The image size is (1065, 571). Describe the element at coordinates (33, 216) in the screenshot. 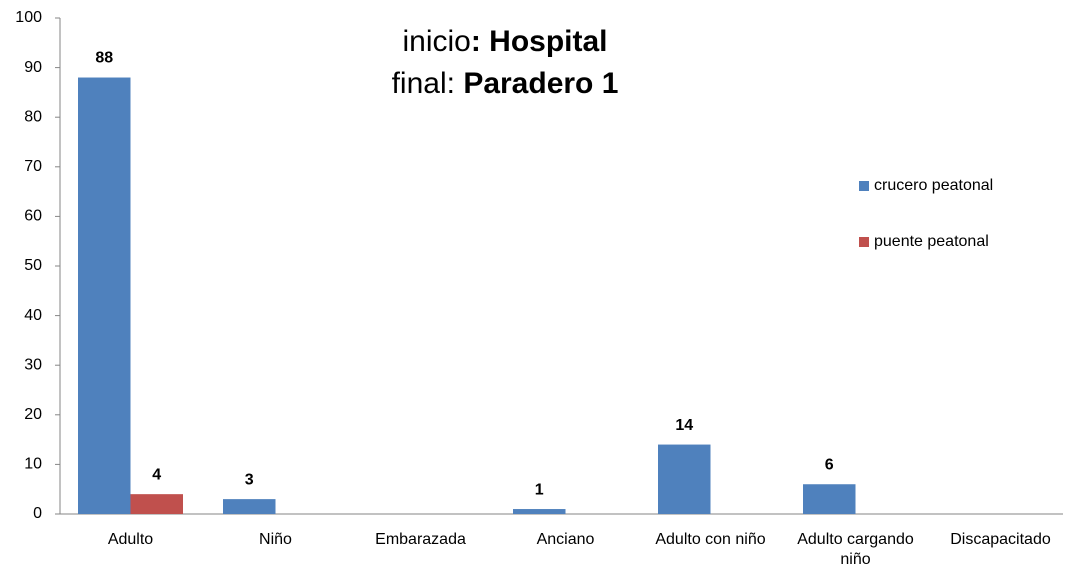

I see `y-tick-label: 60` at that location.